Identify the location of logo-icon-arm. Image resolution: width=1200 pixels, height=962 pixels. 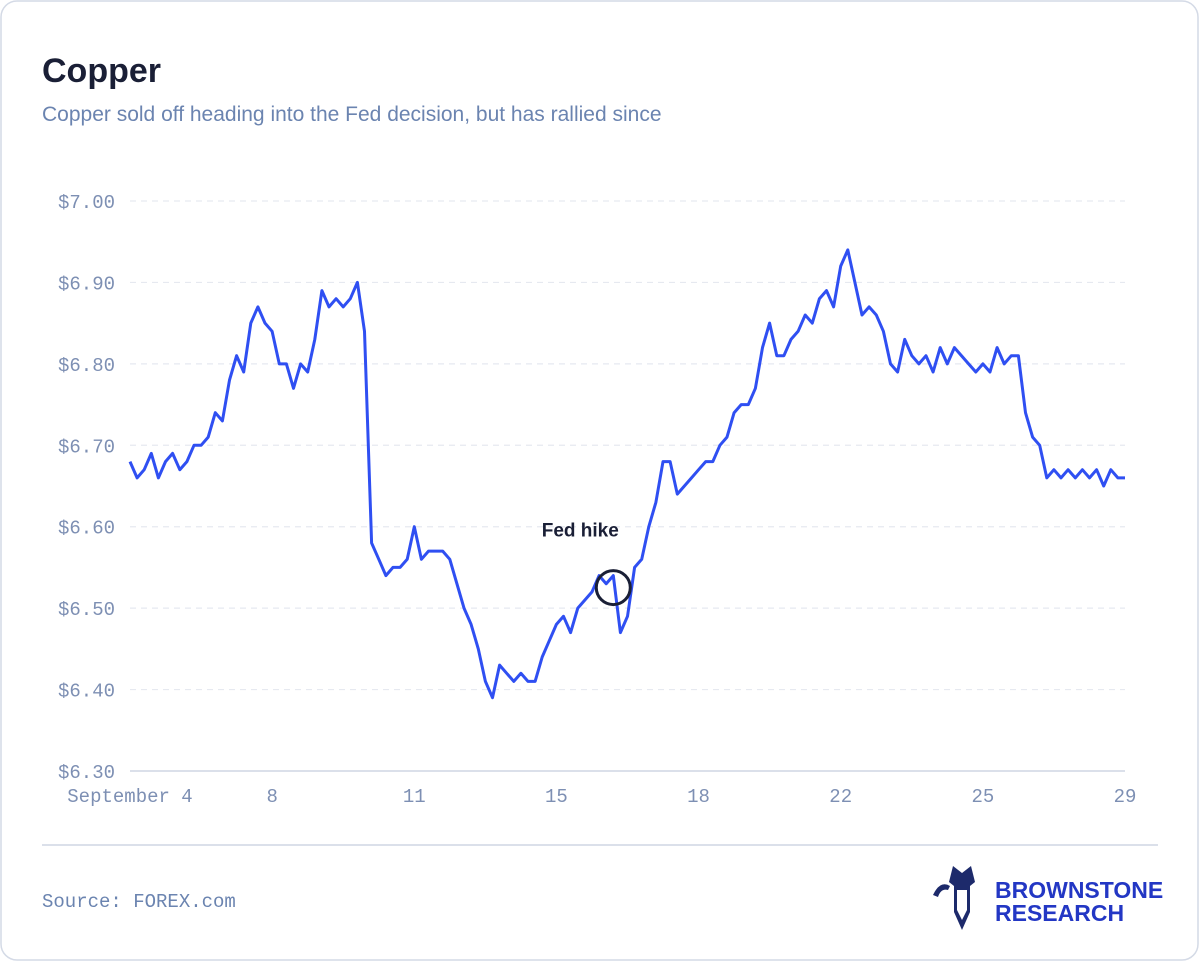
(941, 890).